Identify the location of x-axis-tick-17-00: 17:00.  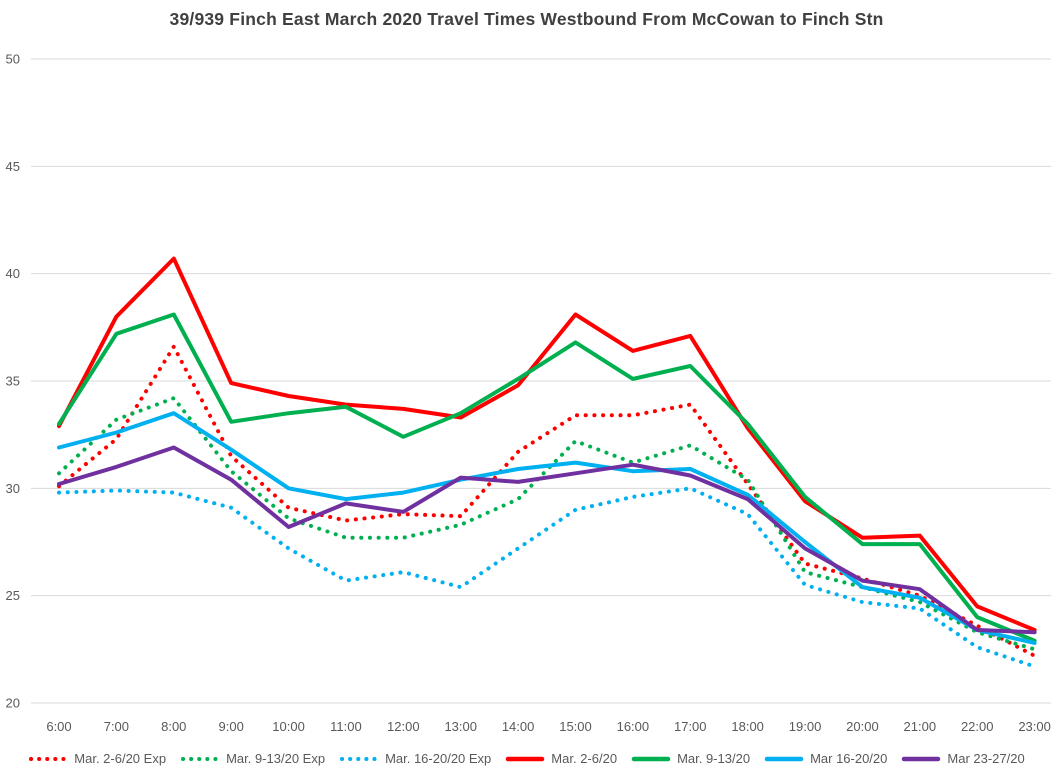
(690, 726).